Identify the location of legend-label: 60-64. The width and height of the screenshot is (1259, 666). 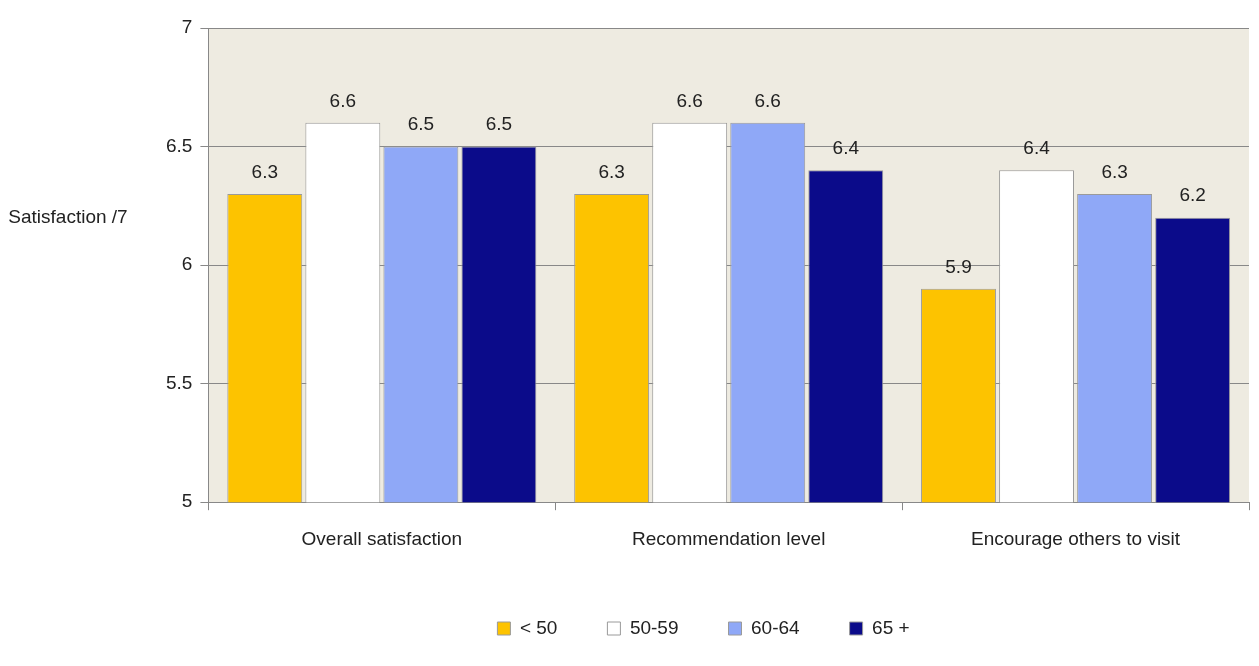
(776, 627).